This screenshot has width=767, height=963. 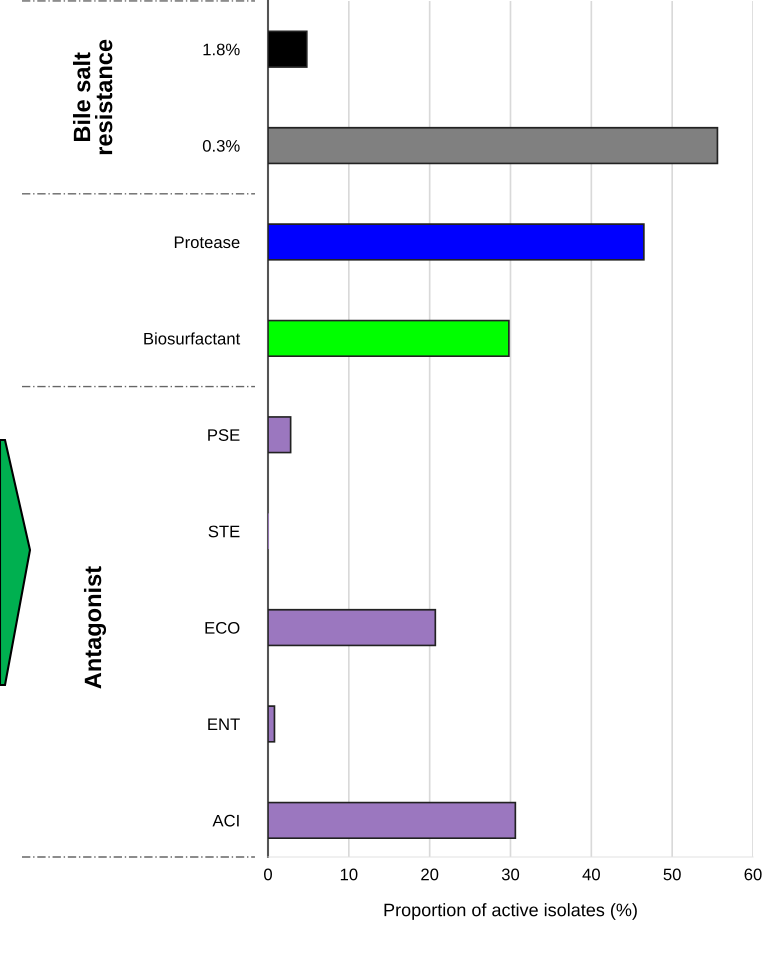 I want to click on x-tick-label: 20, so click(x=429, y=874).